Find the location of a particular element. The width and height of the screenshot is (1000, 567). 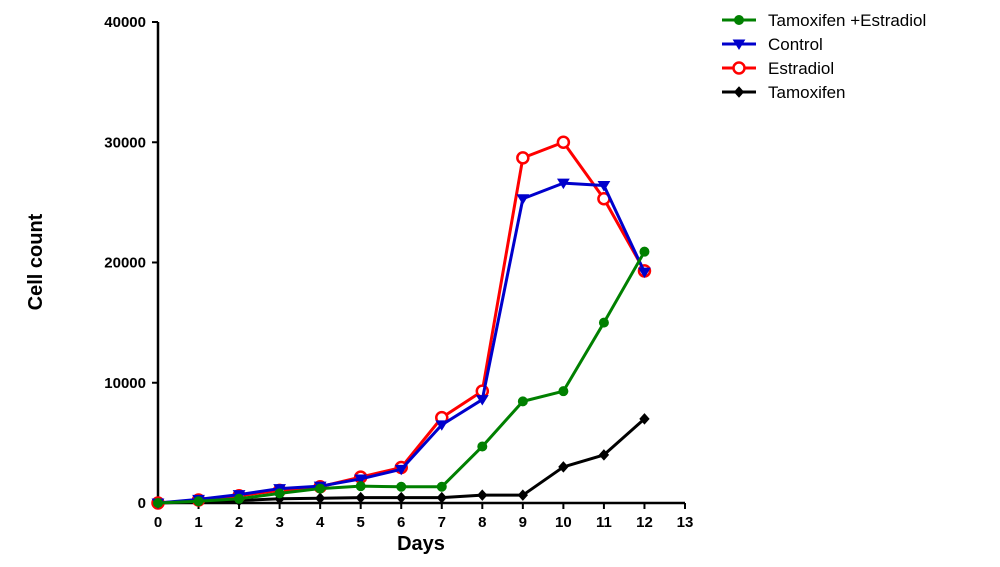

x-tick-label: 5 is located at coordinates (361, 522).